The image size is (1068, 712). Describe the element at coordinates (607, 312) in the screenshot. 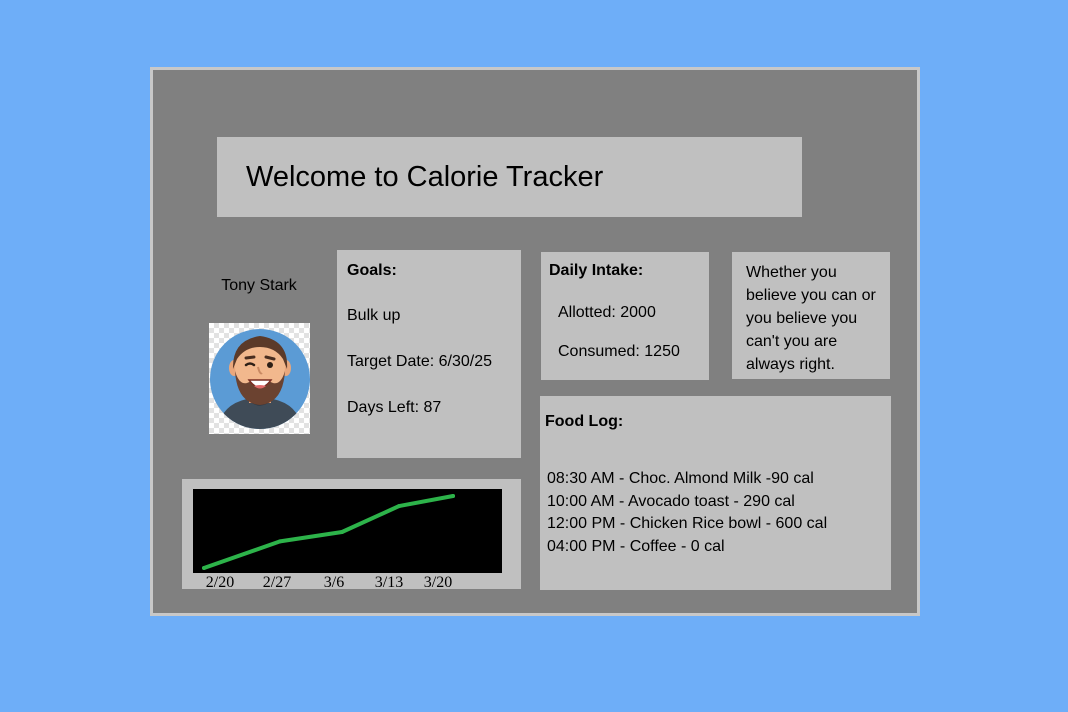

I see `allotted-calories: Allotted: 2000` at that location.